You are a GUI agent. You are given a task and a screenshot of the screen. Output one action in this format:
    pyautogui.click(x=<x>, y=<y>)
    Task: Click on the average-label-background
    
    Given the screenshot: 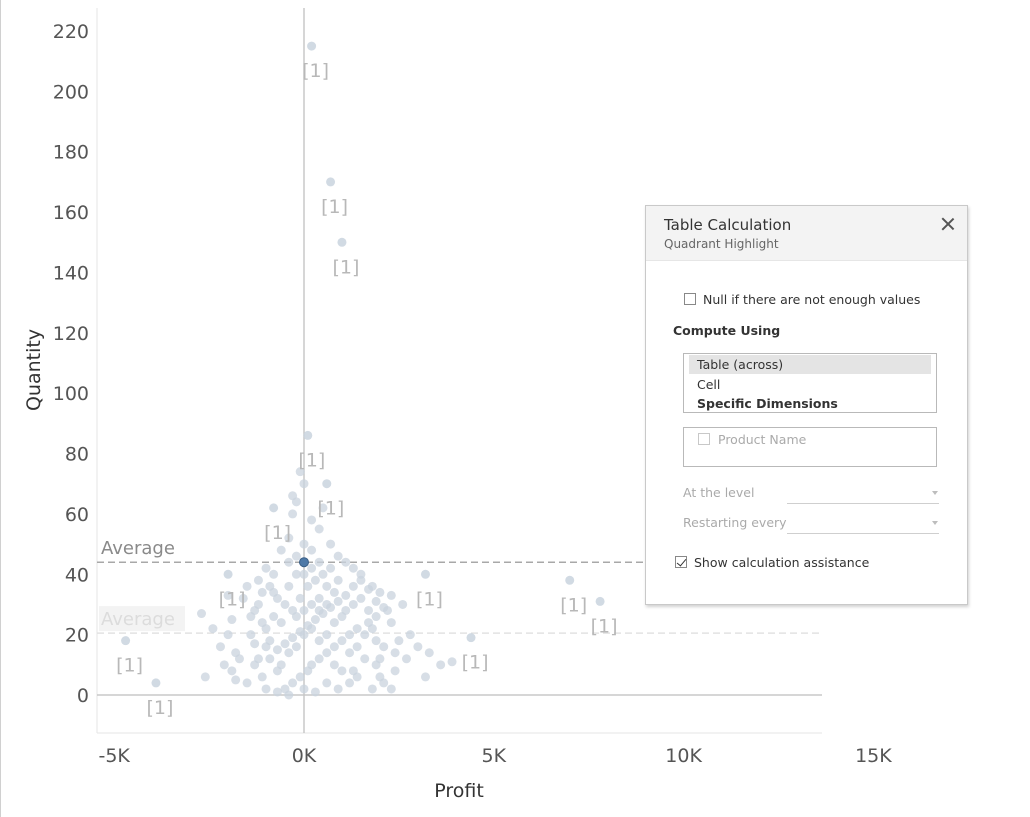 What is the action you would take?
    pyautogui.click(x=142, y=619)
    